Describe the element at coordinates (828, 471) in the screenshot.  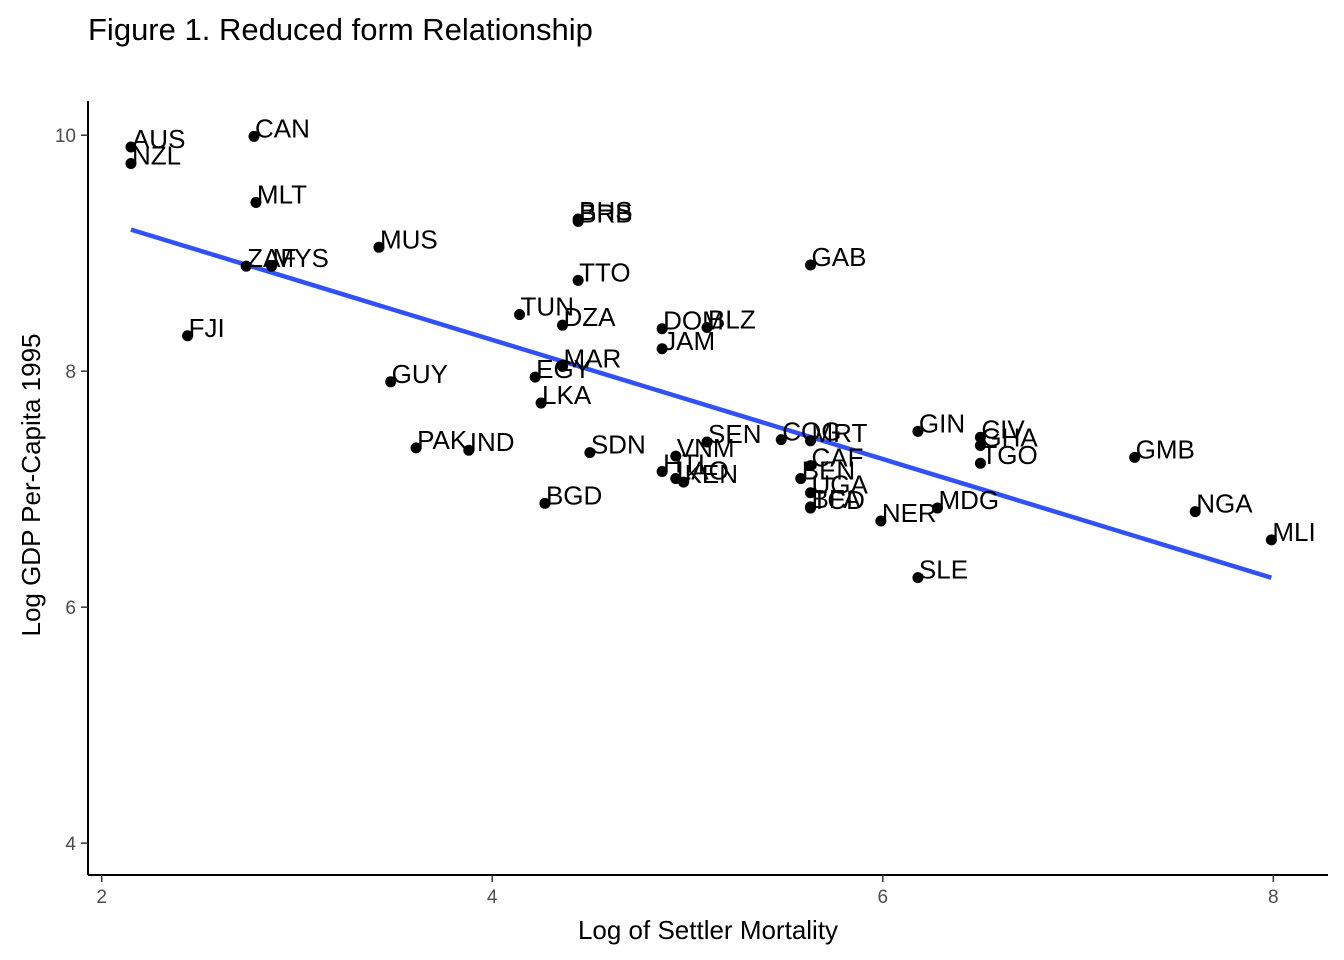
I see `point-label: BEN` at that location.